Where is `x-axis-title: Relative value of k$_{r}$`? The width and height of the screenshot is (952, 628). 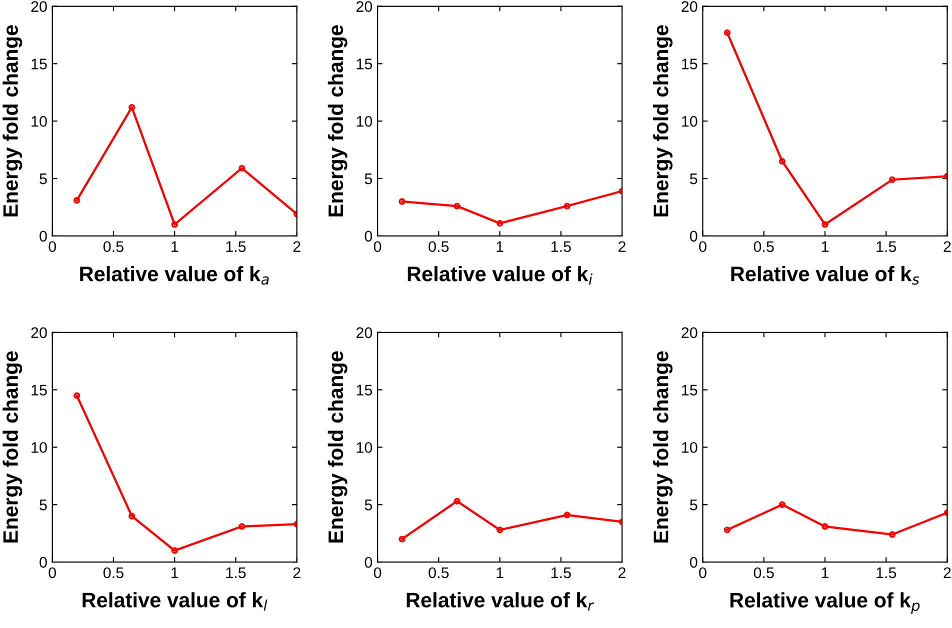 x-axis-title: Relative value of k$_{r}$ is located at coordinates (500, 601).